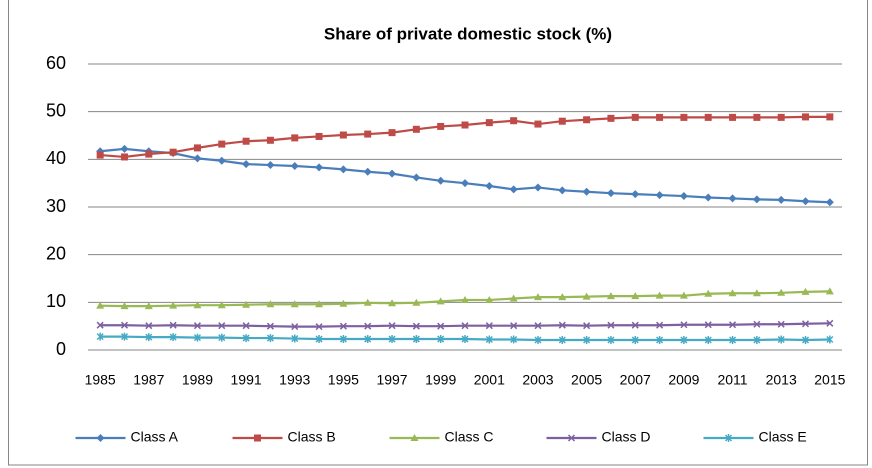 This screenshot has height=468, width=872. Describe the element at coordinates (440, 380) in the screenshot. I see `x-tick-label: 1999` at that location.